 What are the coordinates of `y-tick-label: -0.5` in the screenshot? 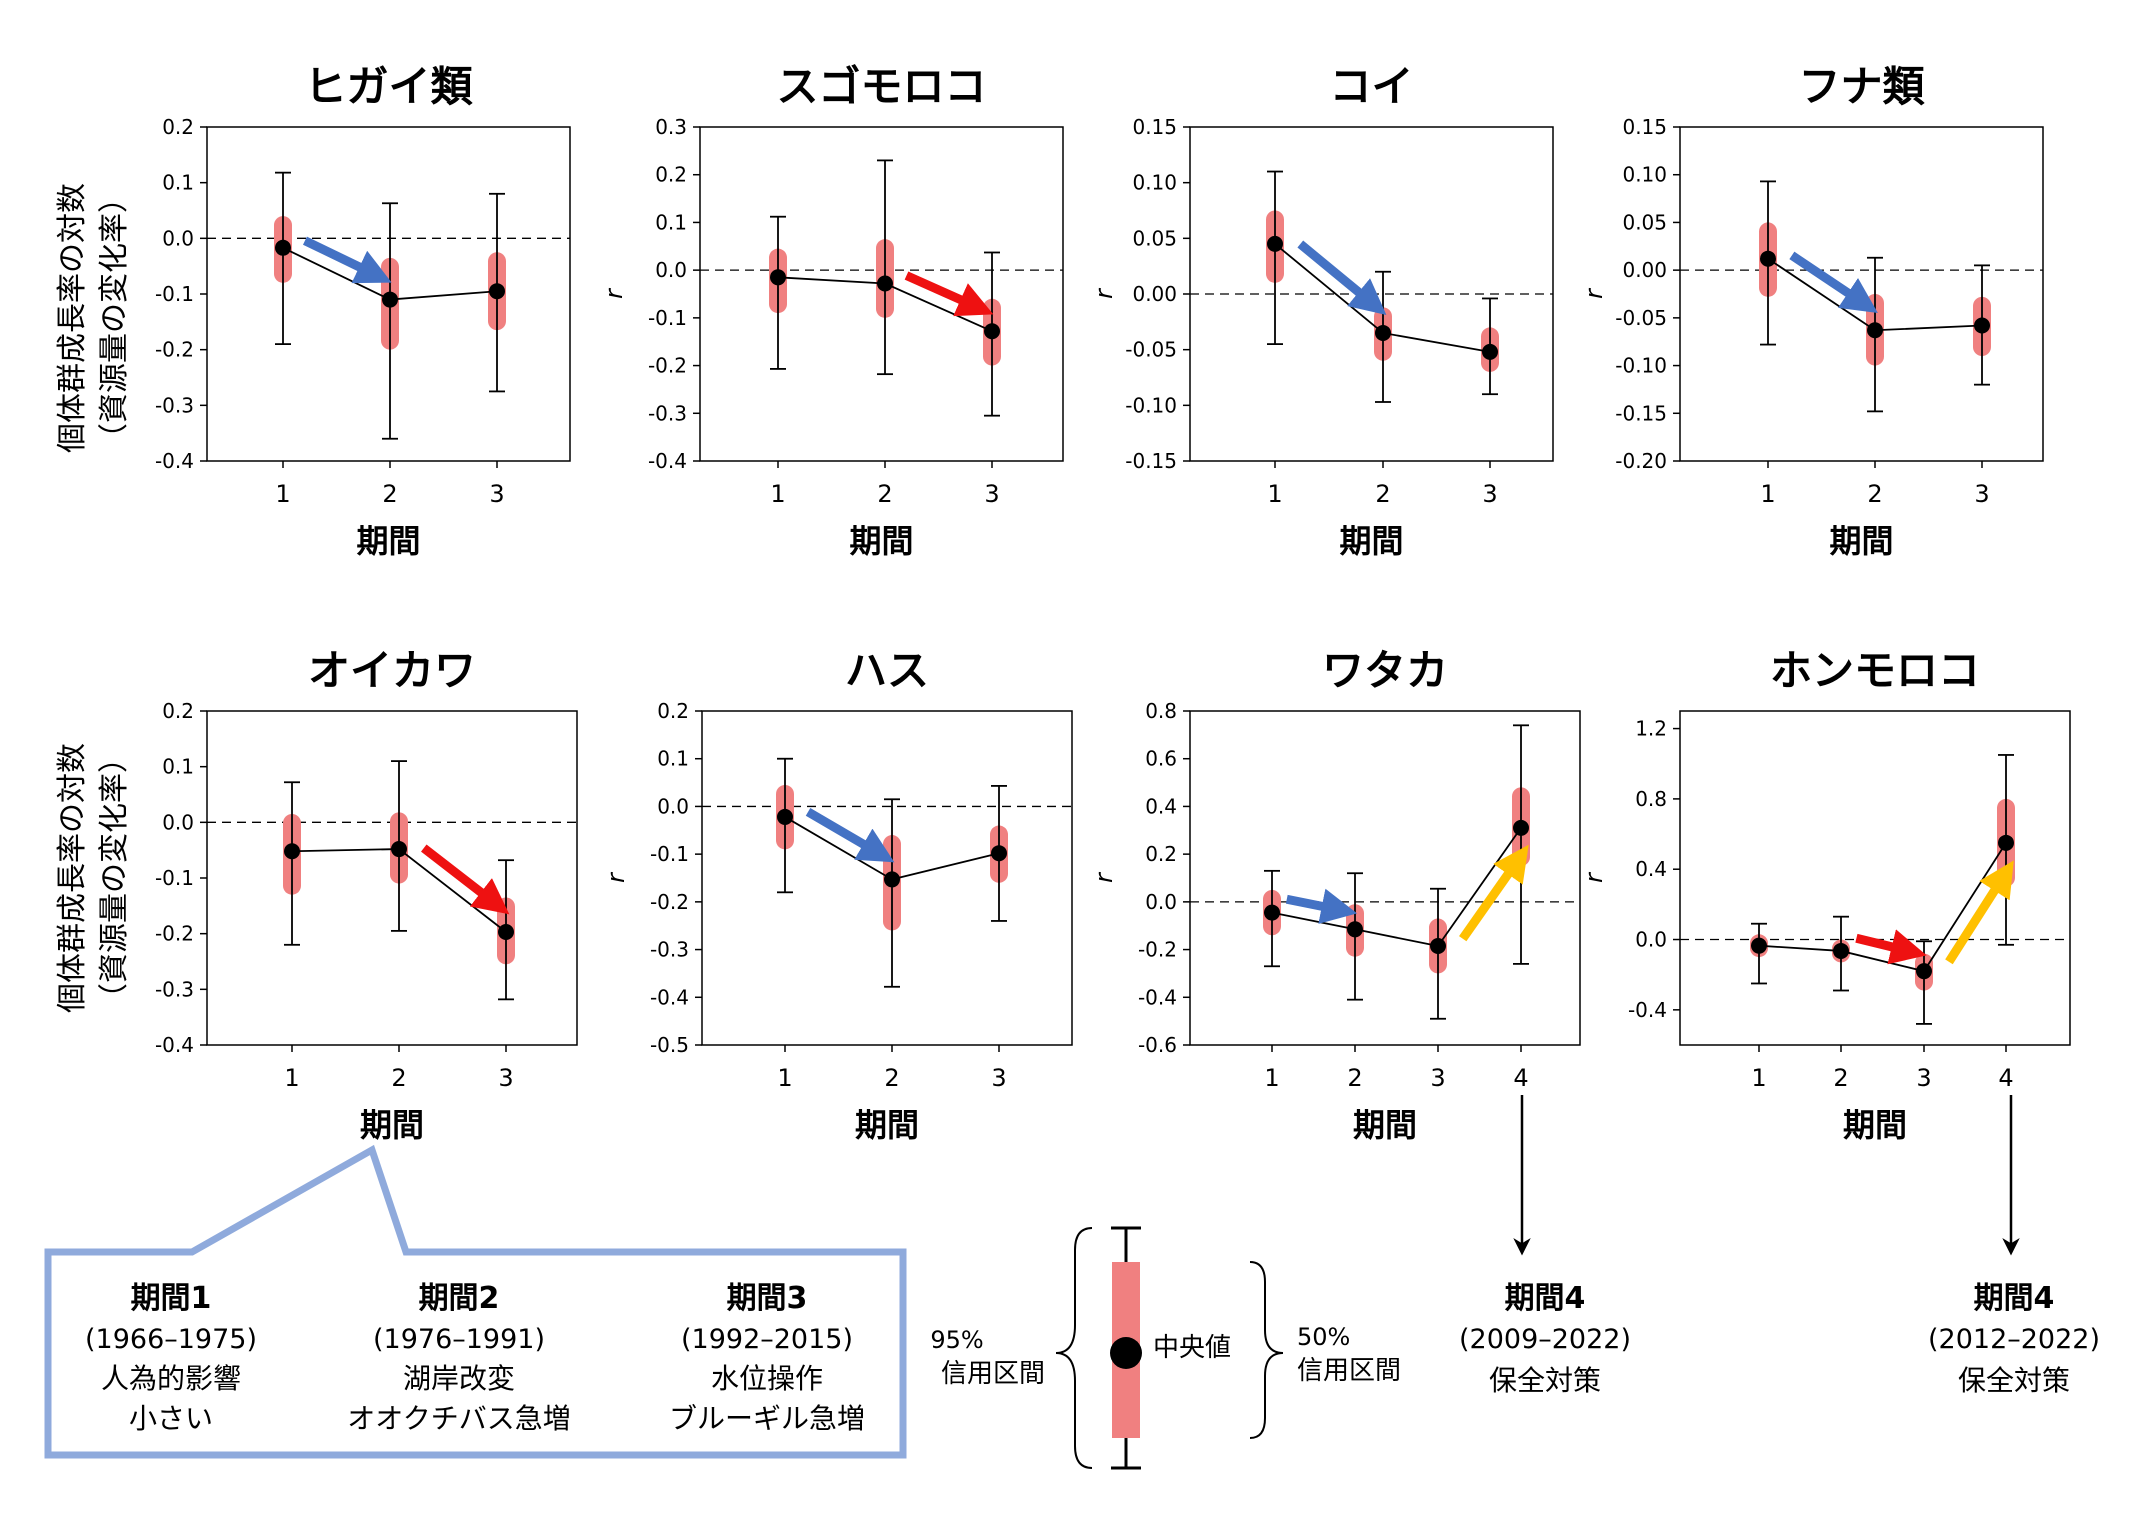 It's located at (669, 1045).